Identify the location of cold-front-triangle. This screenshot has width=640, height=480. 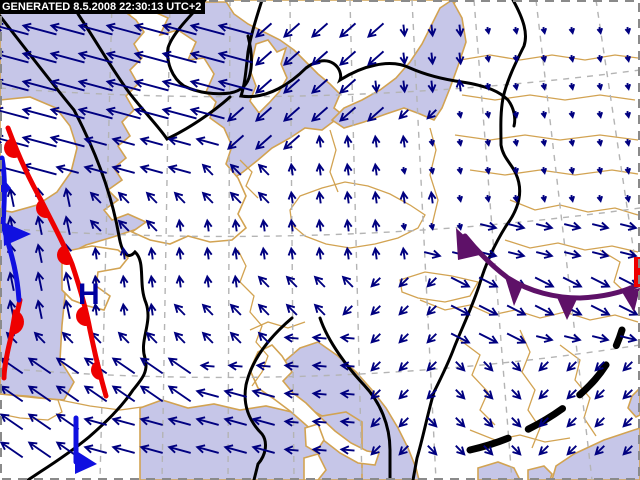
(17, 234).